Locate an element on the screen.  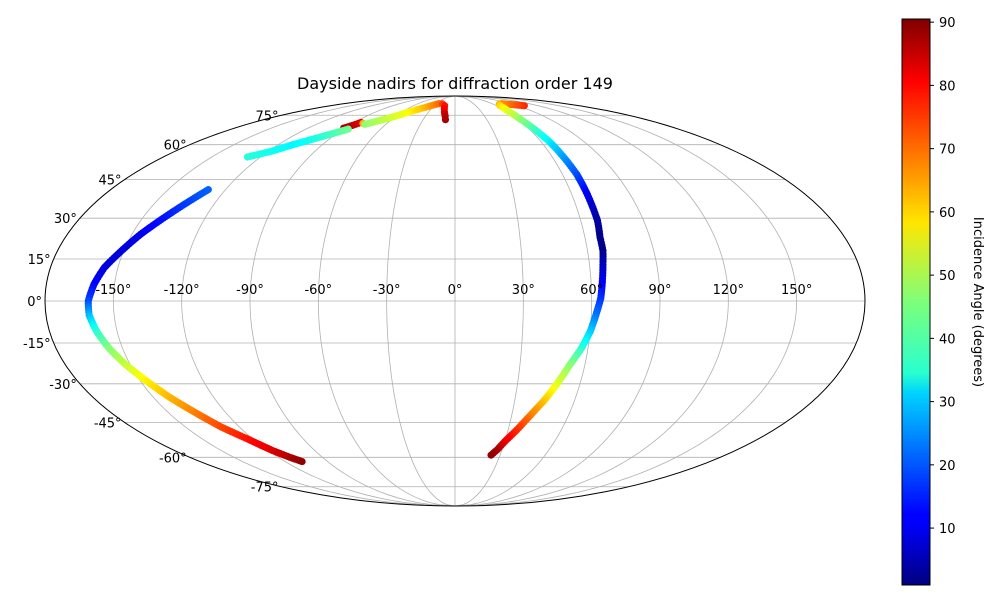
colorbar-tick-label: 80 is located at coordinates (947, 86).